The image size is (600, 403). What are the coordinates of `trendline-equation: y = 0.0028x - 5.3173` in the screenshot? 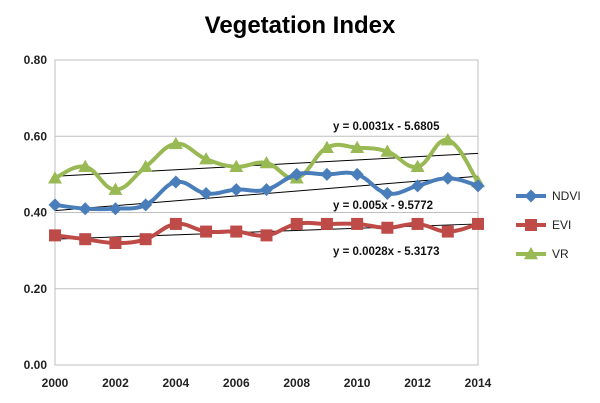 It's located at (386, 252).